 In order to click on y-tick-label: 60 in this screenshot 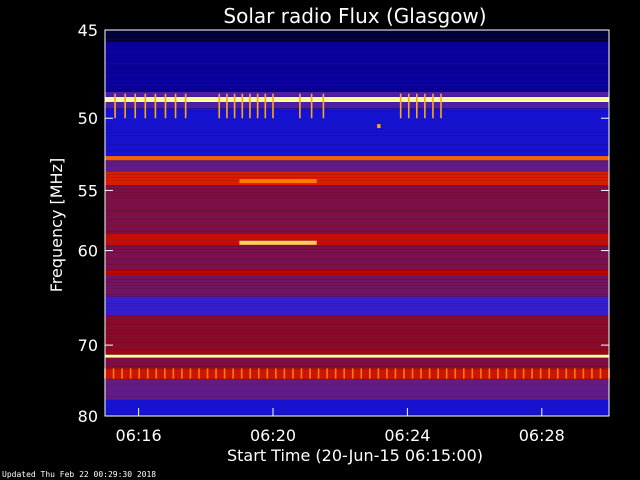, I will do `click(88, 251)`.